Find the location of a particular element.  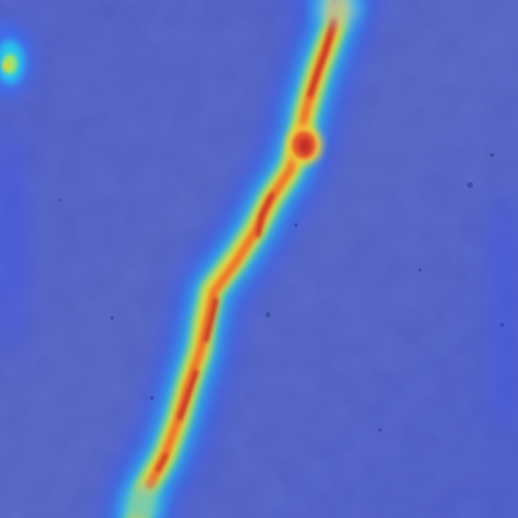

crack-red-core is located at coordinates (322, 57).